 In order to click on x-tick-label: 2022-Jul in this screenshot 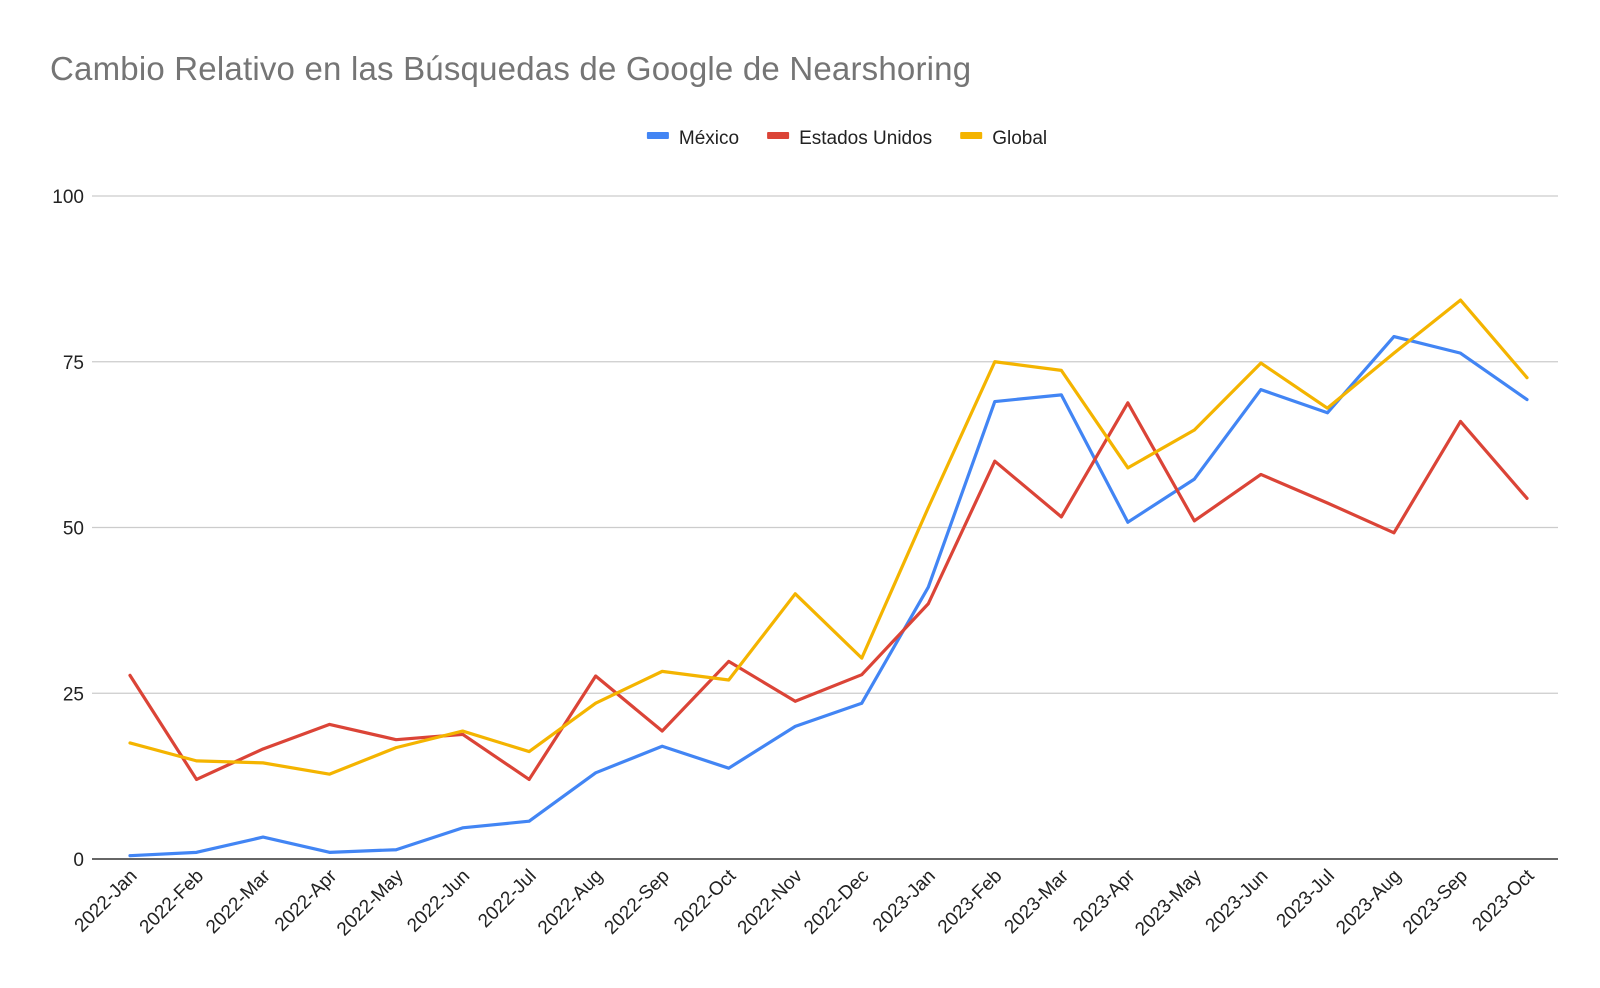, I will do `click(507, 899)`.